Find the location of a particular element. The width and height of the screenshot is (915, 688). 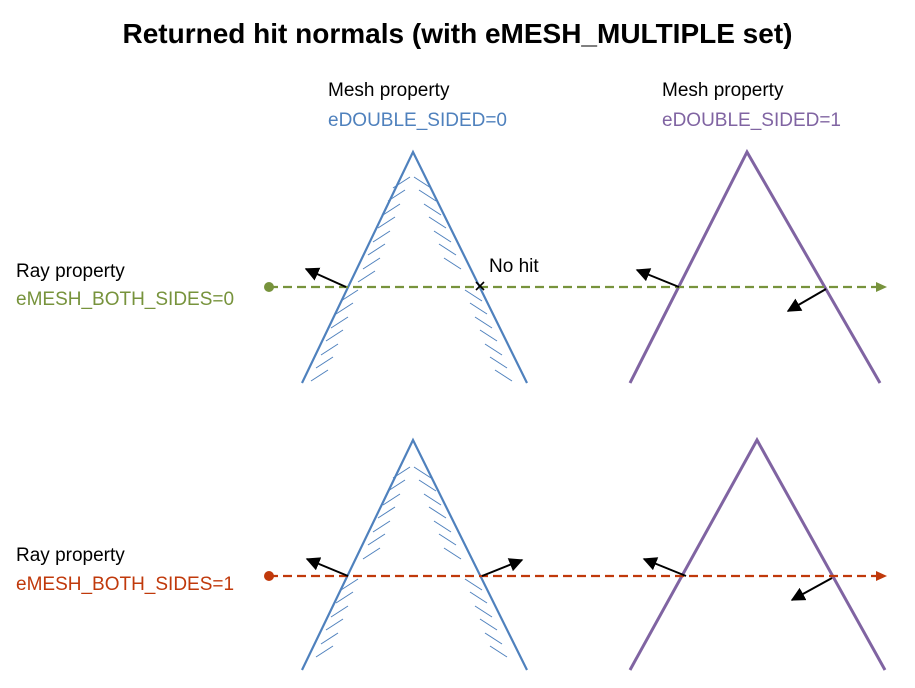

no-hit-label: No hit is located at coordinates (514, 266).